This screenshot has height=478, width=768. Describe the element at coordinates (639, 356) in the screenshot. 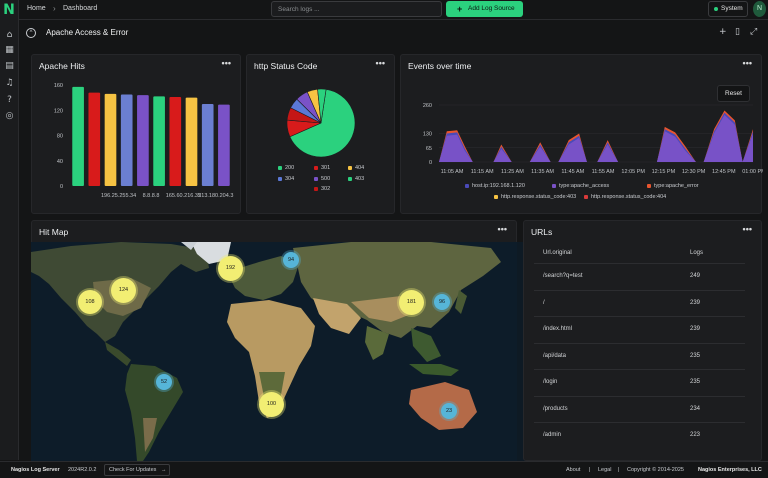

I see `table-row: /api/data 235` at that location.